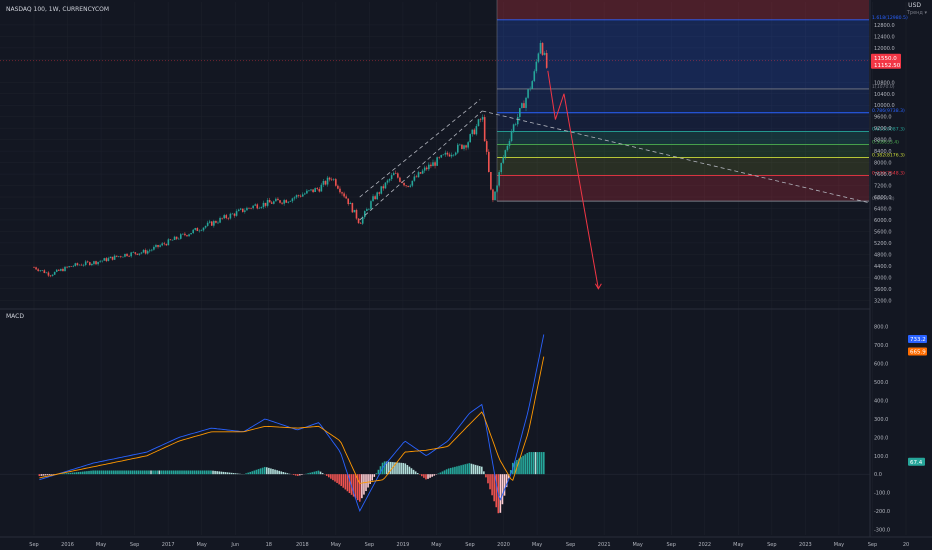 The image size is (932, 550). I want to click on price-tick-label: 10000.0, so click(884, 106).